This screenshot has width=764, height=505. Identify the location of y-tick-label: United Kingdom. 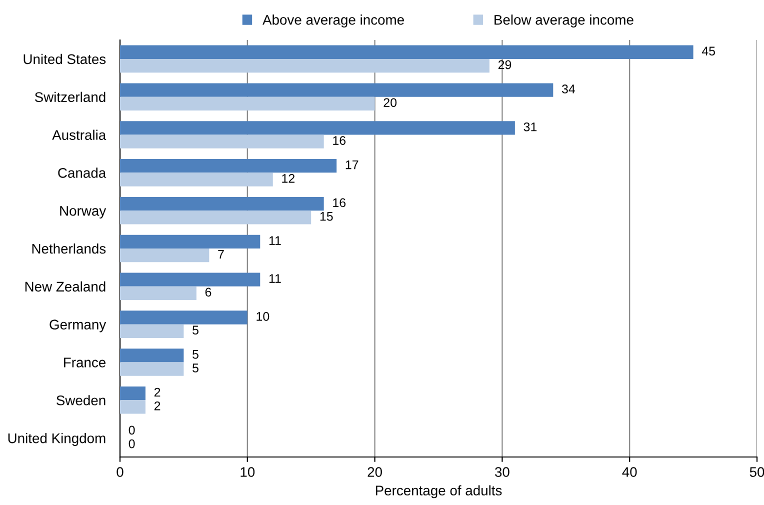
(57, 439).